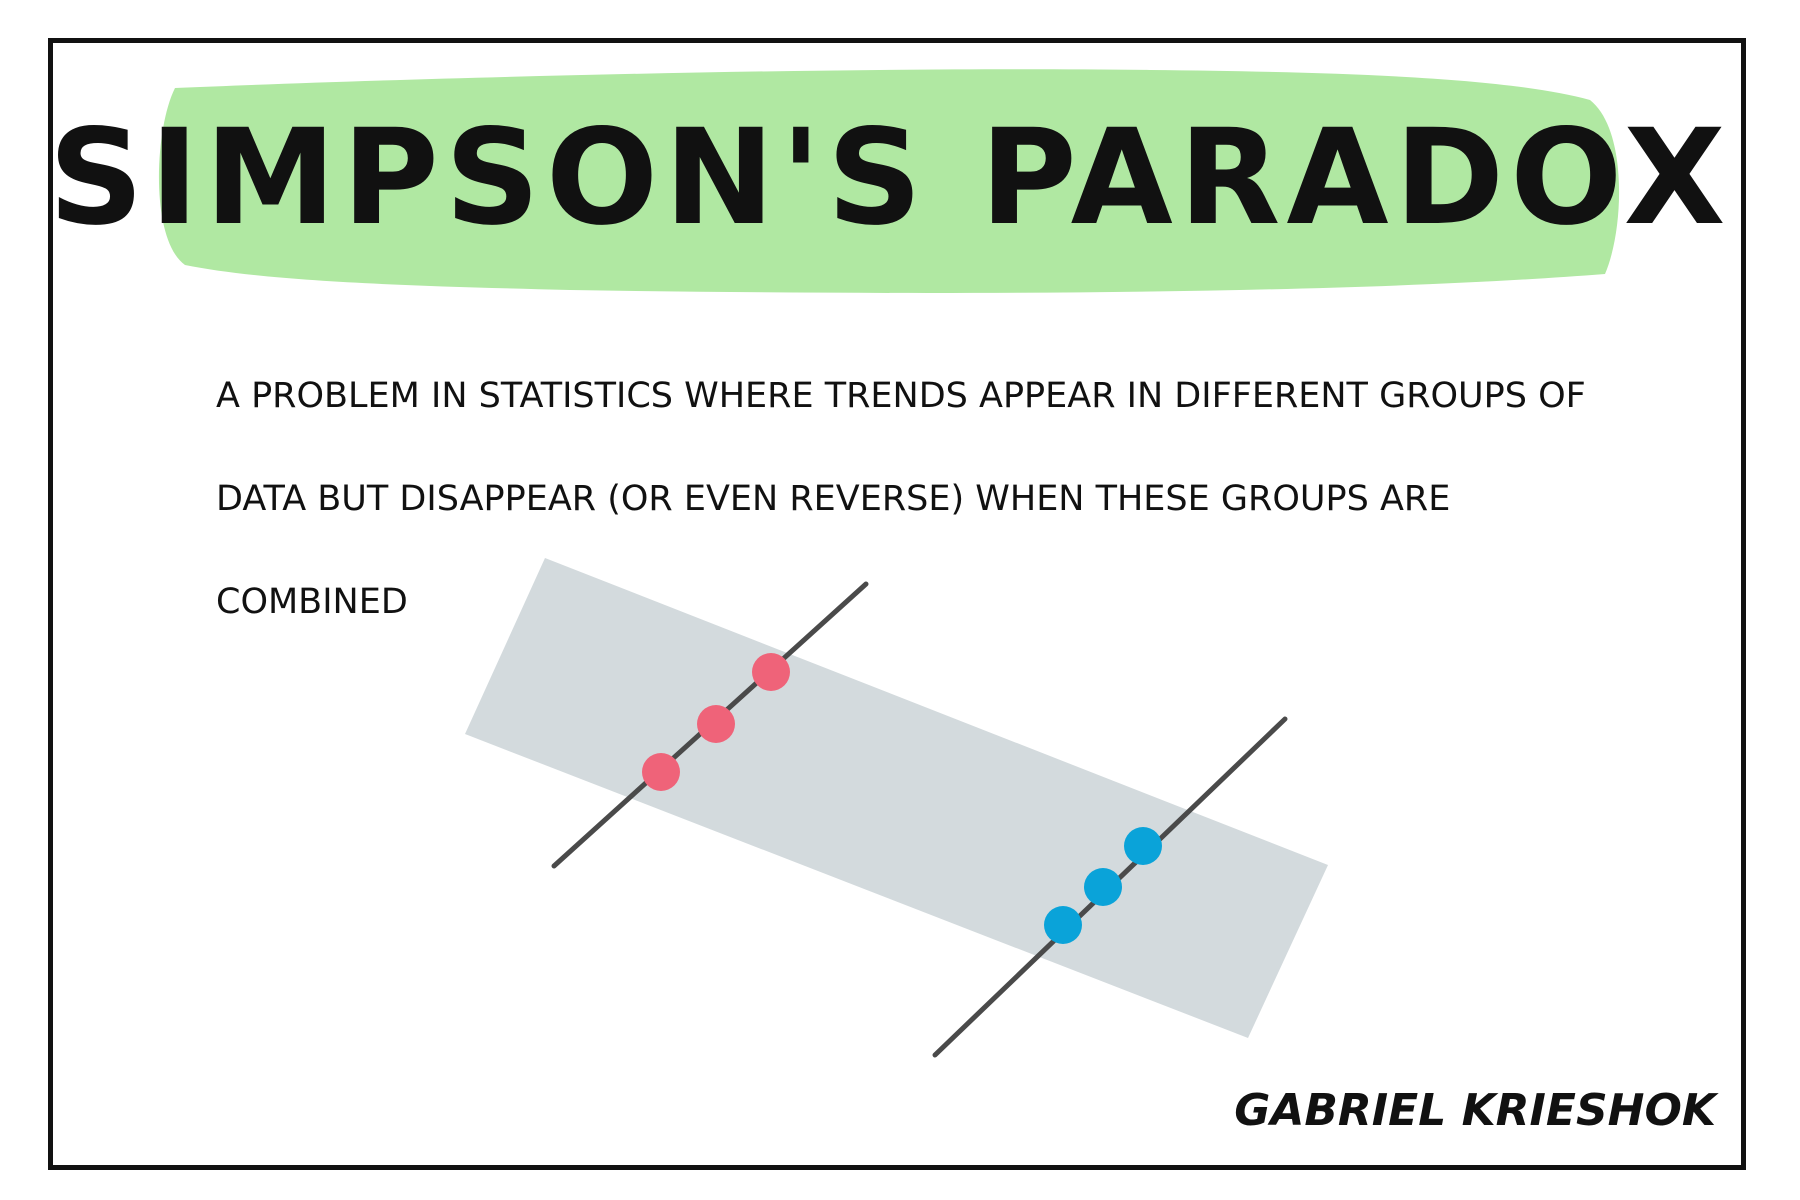  I want to click on page-title: SIMPSON'S PARADOX, so click(890, 177).